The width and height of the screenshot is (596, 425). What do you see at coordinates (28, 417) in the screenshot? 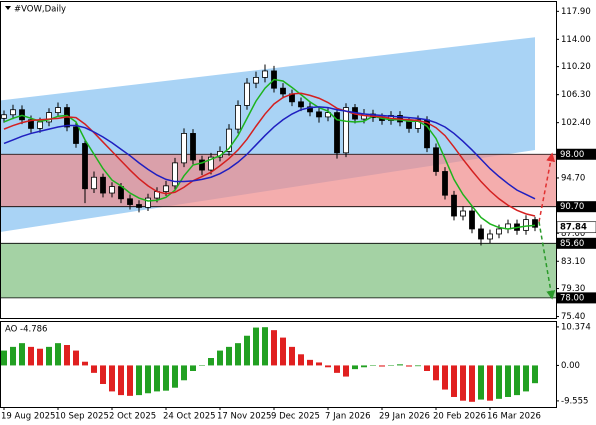
I see `x-tick-label: 19 Aug 2025` at bounding box center [28, 417].